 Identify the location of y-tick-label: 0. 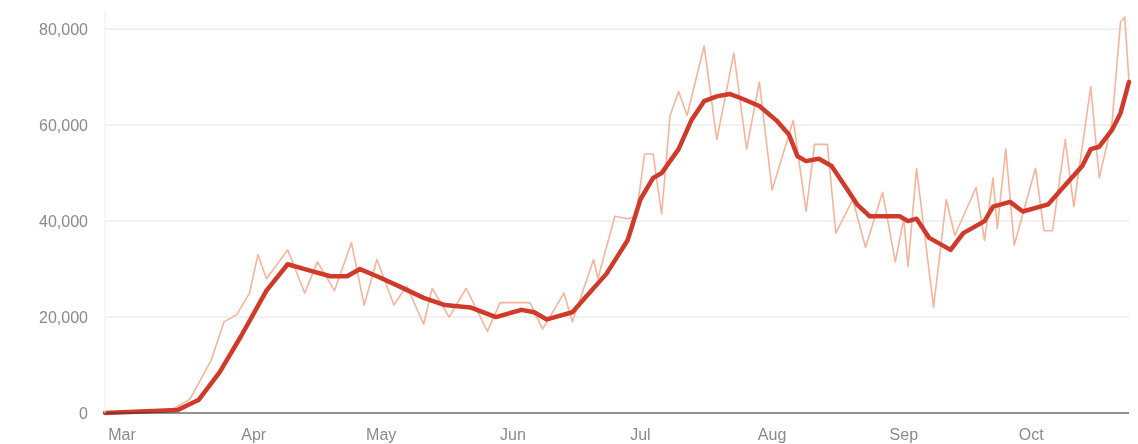
(84, 413).